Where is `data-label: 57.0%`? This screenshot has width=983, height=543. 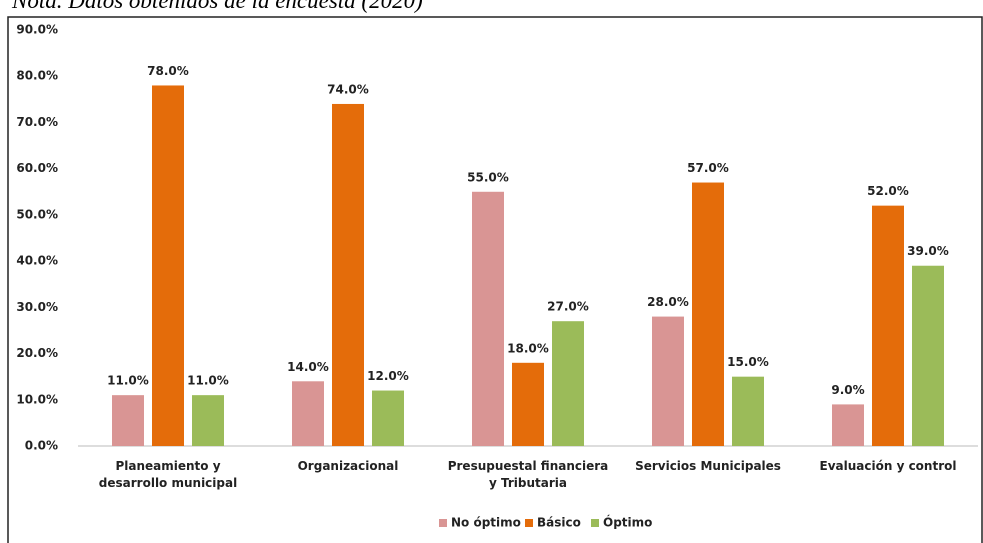 data-label: 57.0% is located at coordinates (708, 168).